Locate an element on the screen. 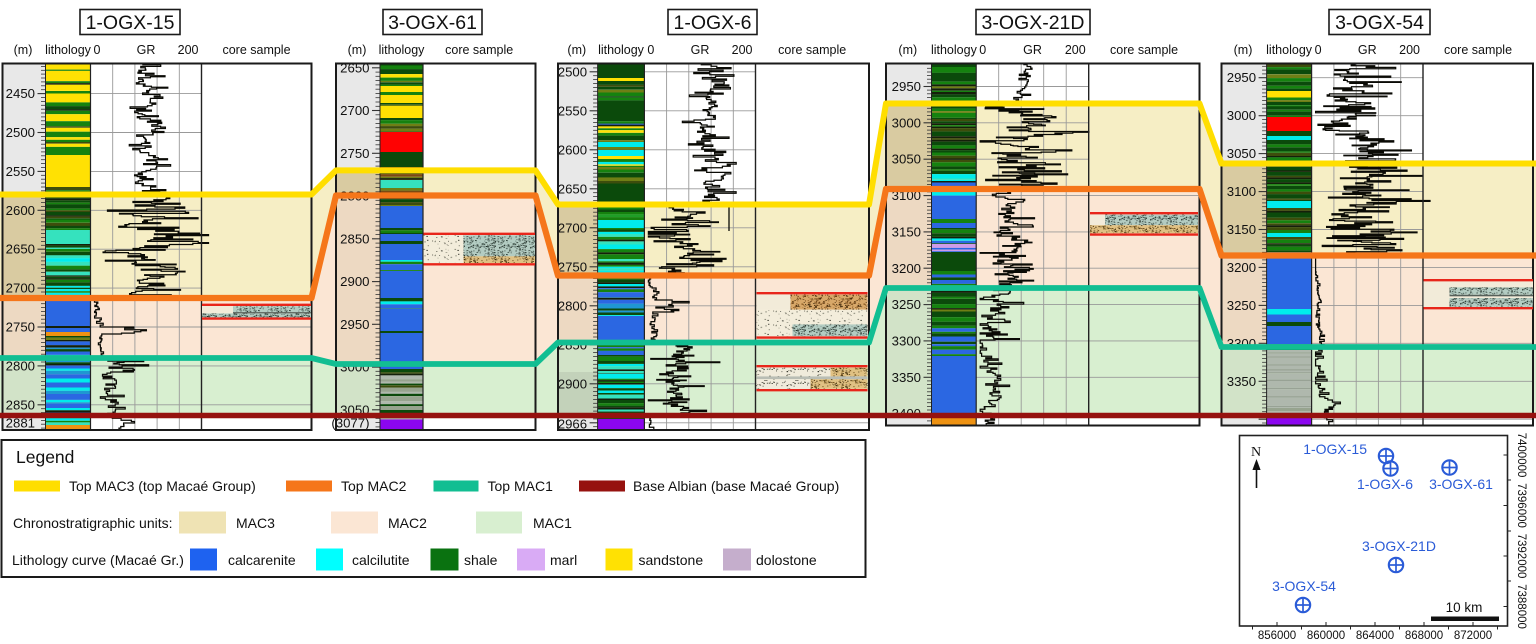 This screenshot has width=1536, height=644. svg-text: calcarenite is located at coordinates (262, 560).